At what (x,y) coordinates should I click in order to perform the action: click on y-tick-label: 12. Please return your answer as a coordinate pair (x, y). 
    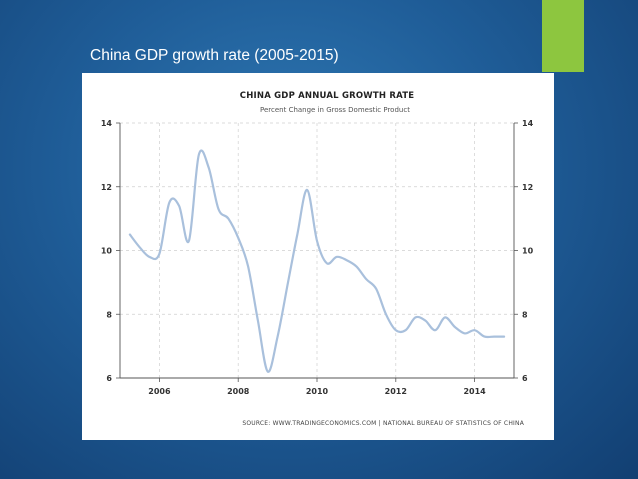
    Looking at the image, I should click on (106, 187).